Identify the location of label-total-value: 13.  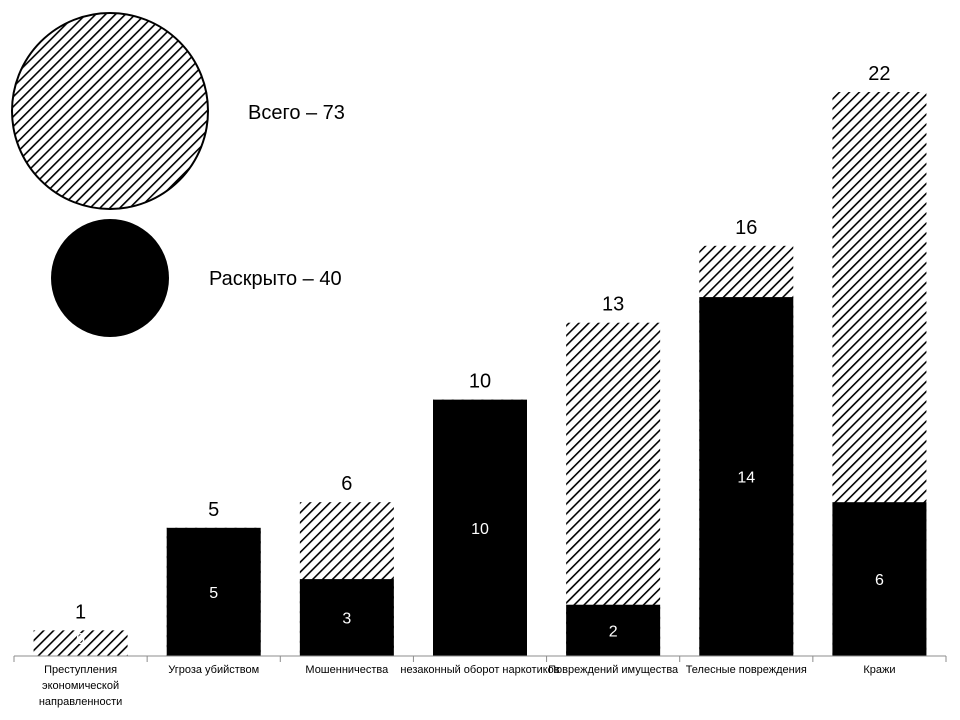
(613, 305).